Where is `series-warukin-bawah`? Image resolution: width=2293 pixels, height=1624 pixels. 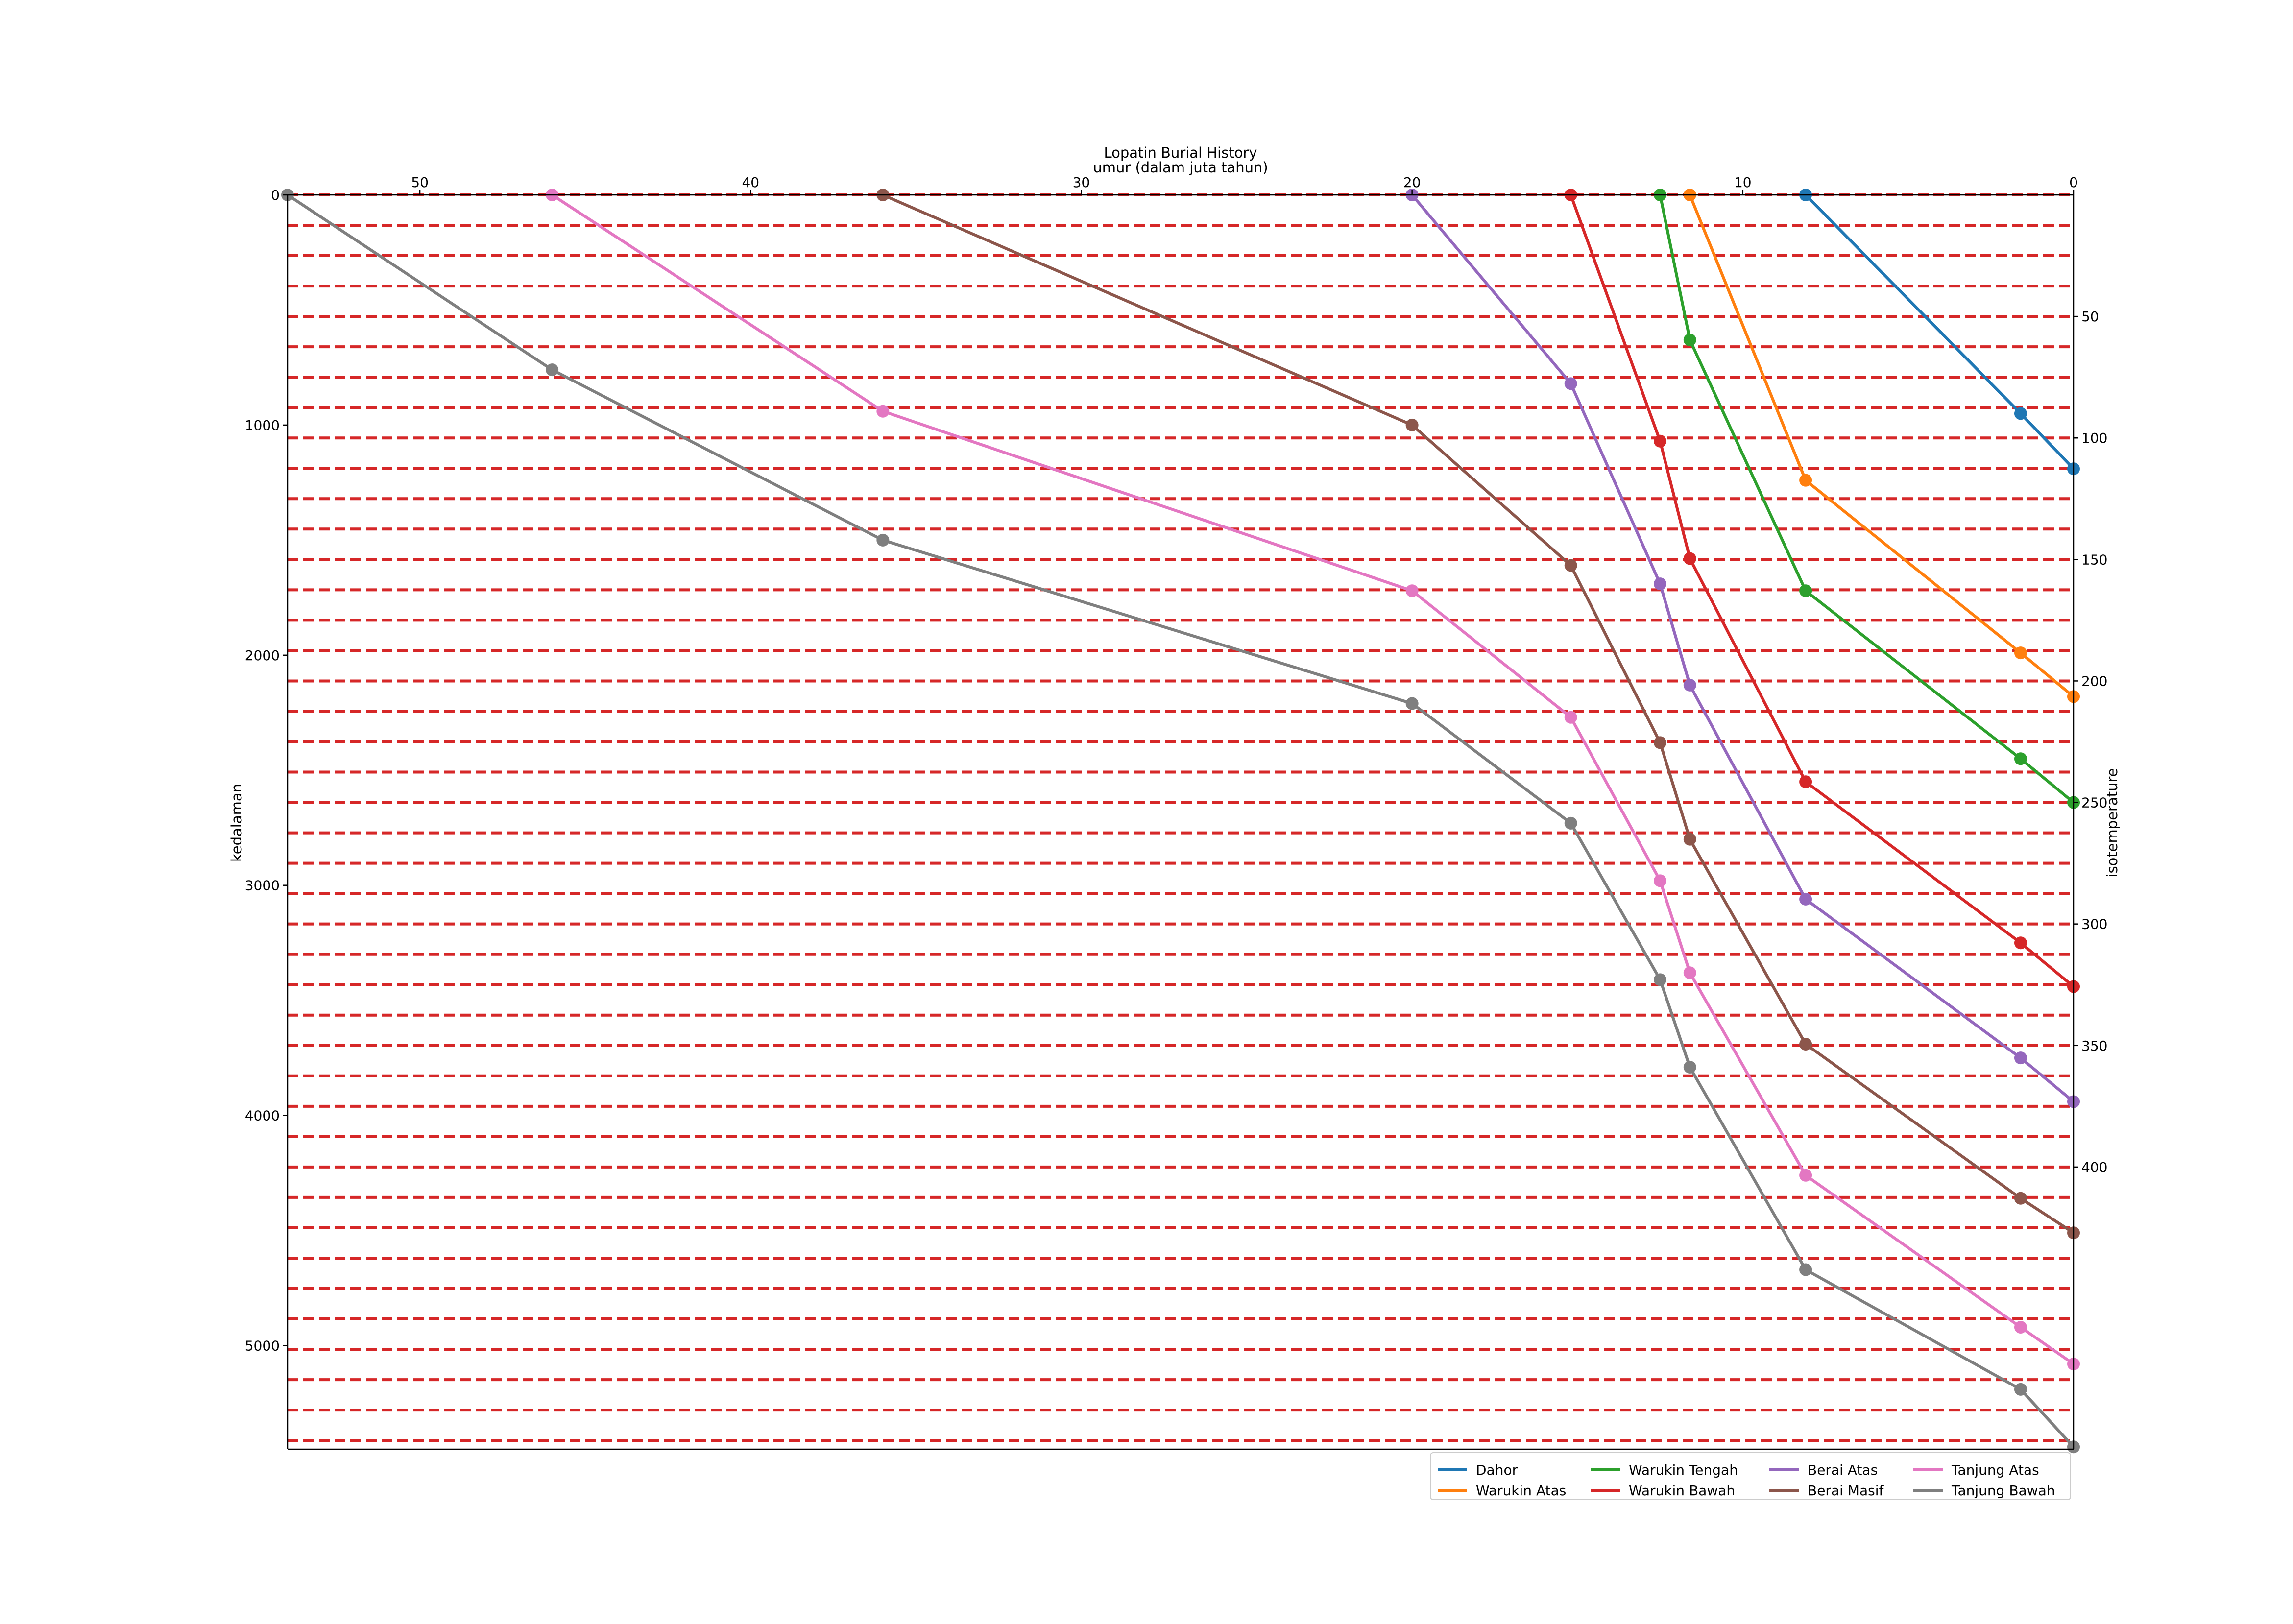 series-warukin-bawah is located at coordinates (1822, 591).